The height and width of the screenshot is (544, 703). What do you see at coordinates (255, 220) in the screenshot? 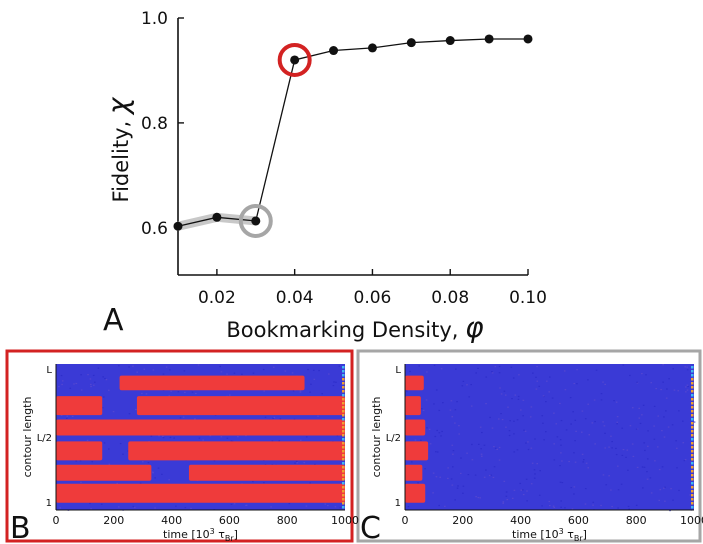
I see `highlight-ring` at bounding box center [255, 220].